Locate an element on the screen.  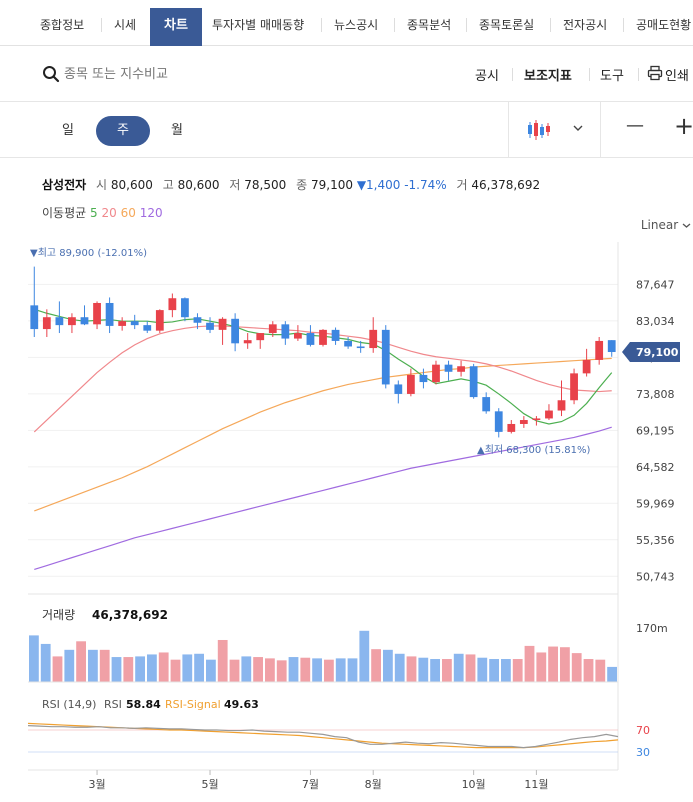
tool-divider is located at coordinates (589, 74).